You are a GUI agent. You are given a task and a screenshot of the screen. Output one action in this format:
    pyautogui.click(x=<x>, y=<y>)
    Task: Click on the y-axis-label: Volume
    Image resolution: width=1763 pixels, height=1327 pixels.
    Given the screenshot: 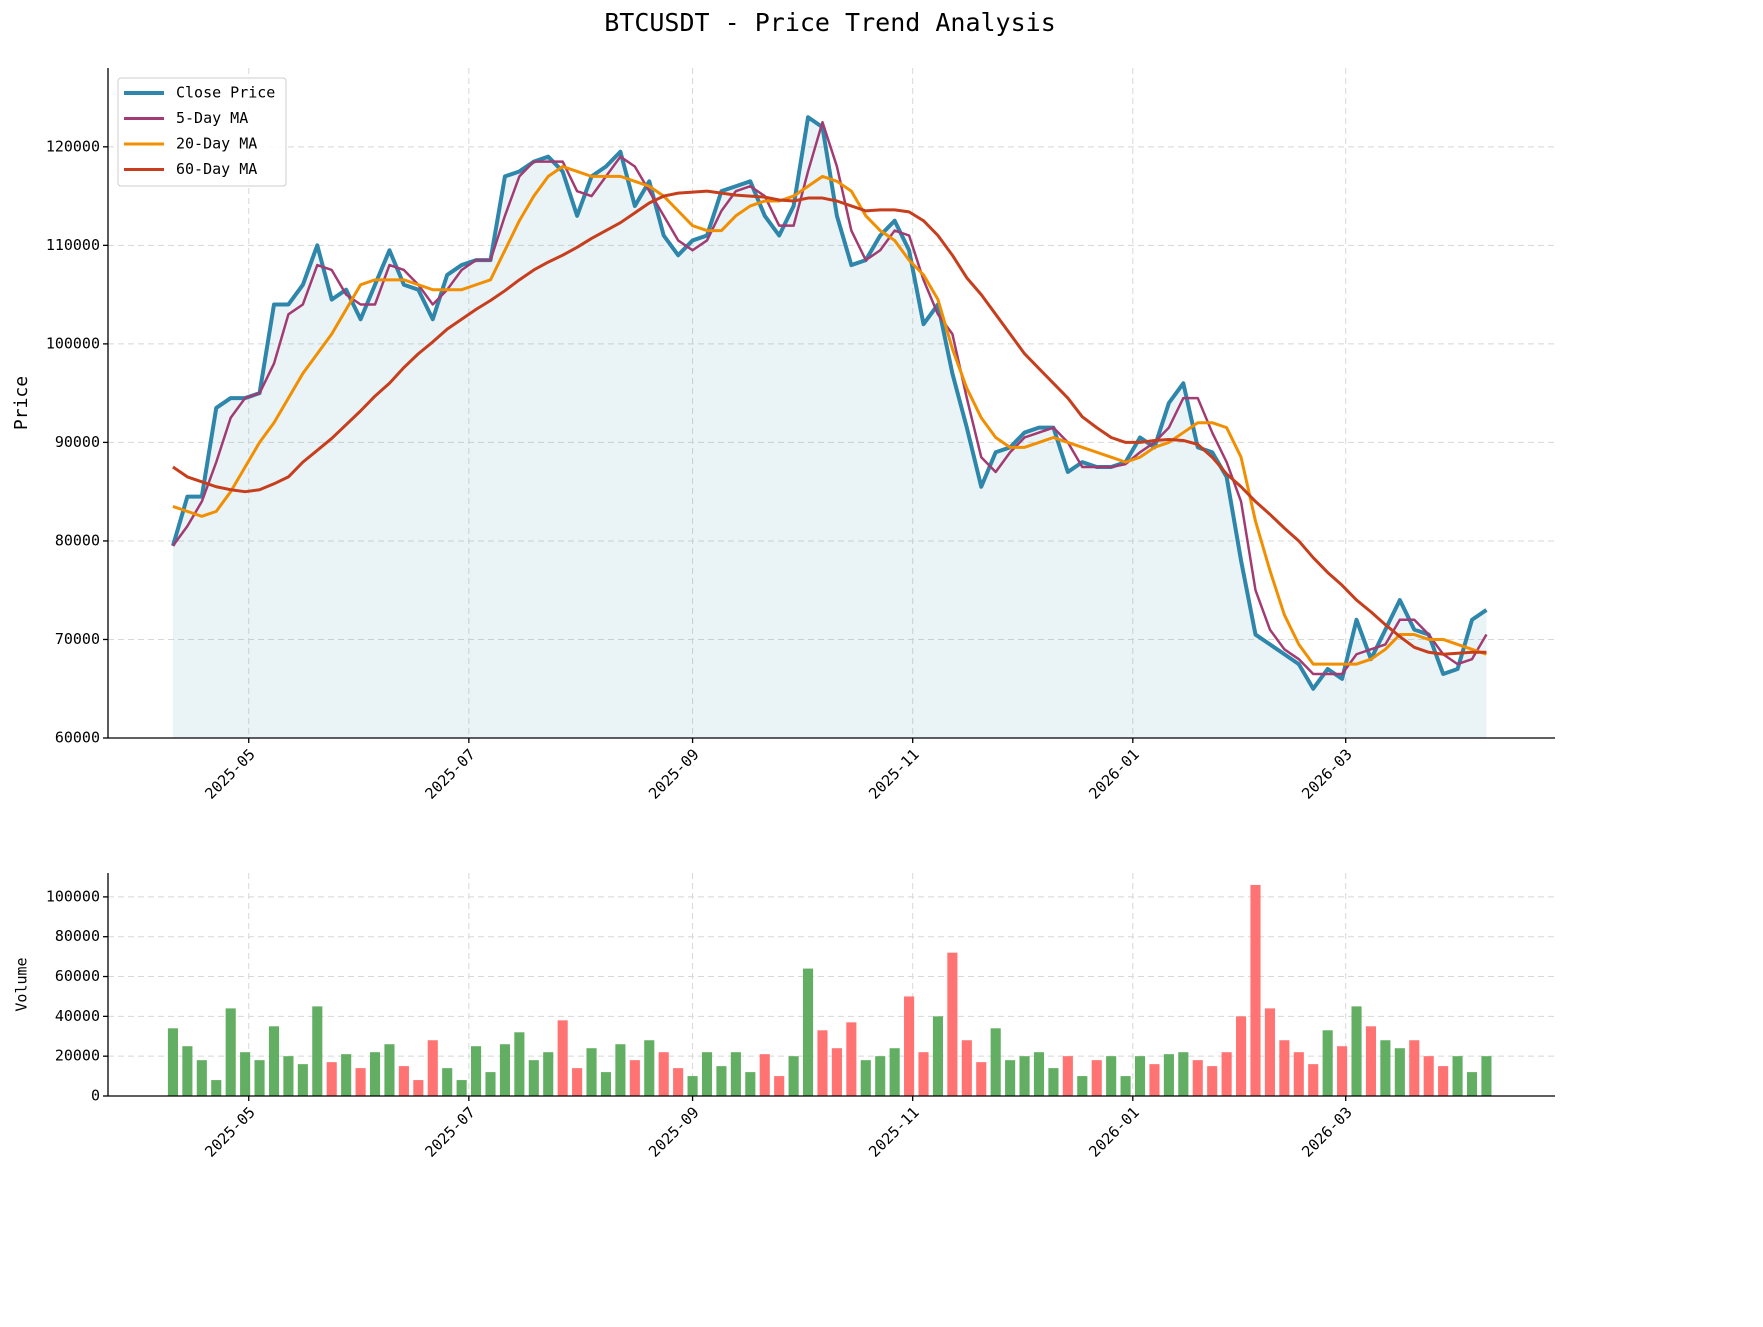 What is the action you would take?
    pyautogui.click(x=22, y=984)
    